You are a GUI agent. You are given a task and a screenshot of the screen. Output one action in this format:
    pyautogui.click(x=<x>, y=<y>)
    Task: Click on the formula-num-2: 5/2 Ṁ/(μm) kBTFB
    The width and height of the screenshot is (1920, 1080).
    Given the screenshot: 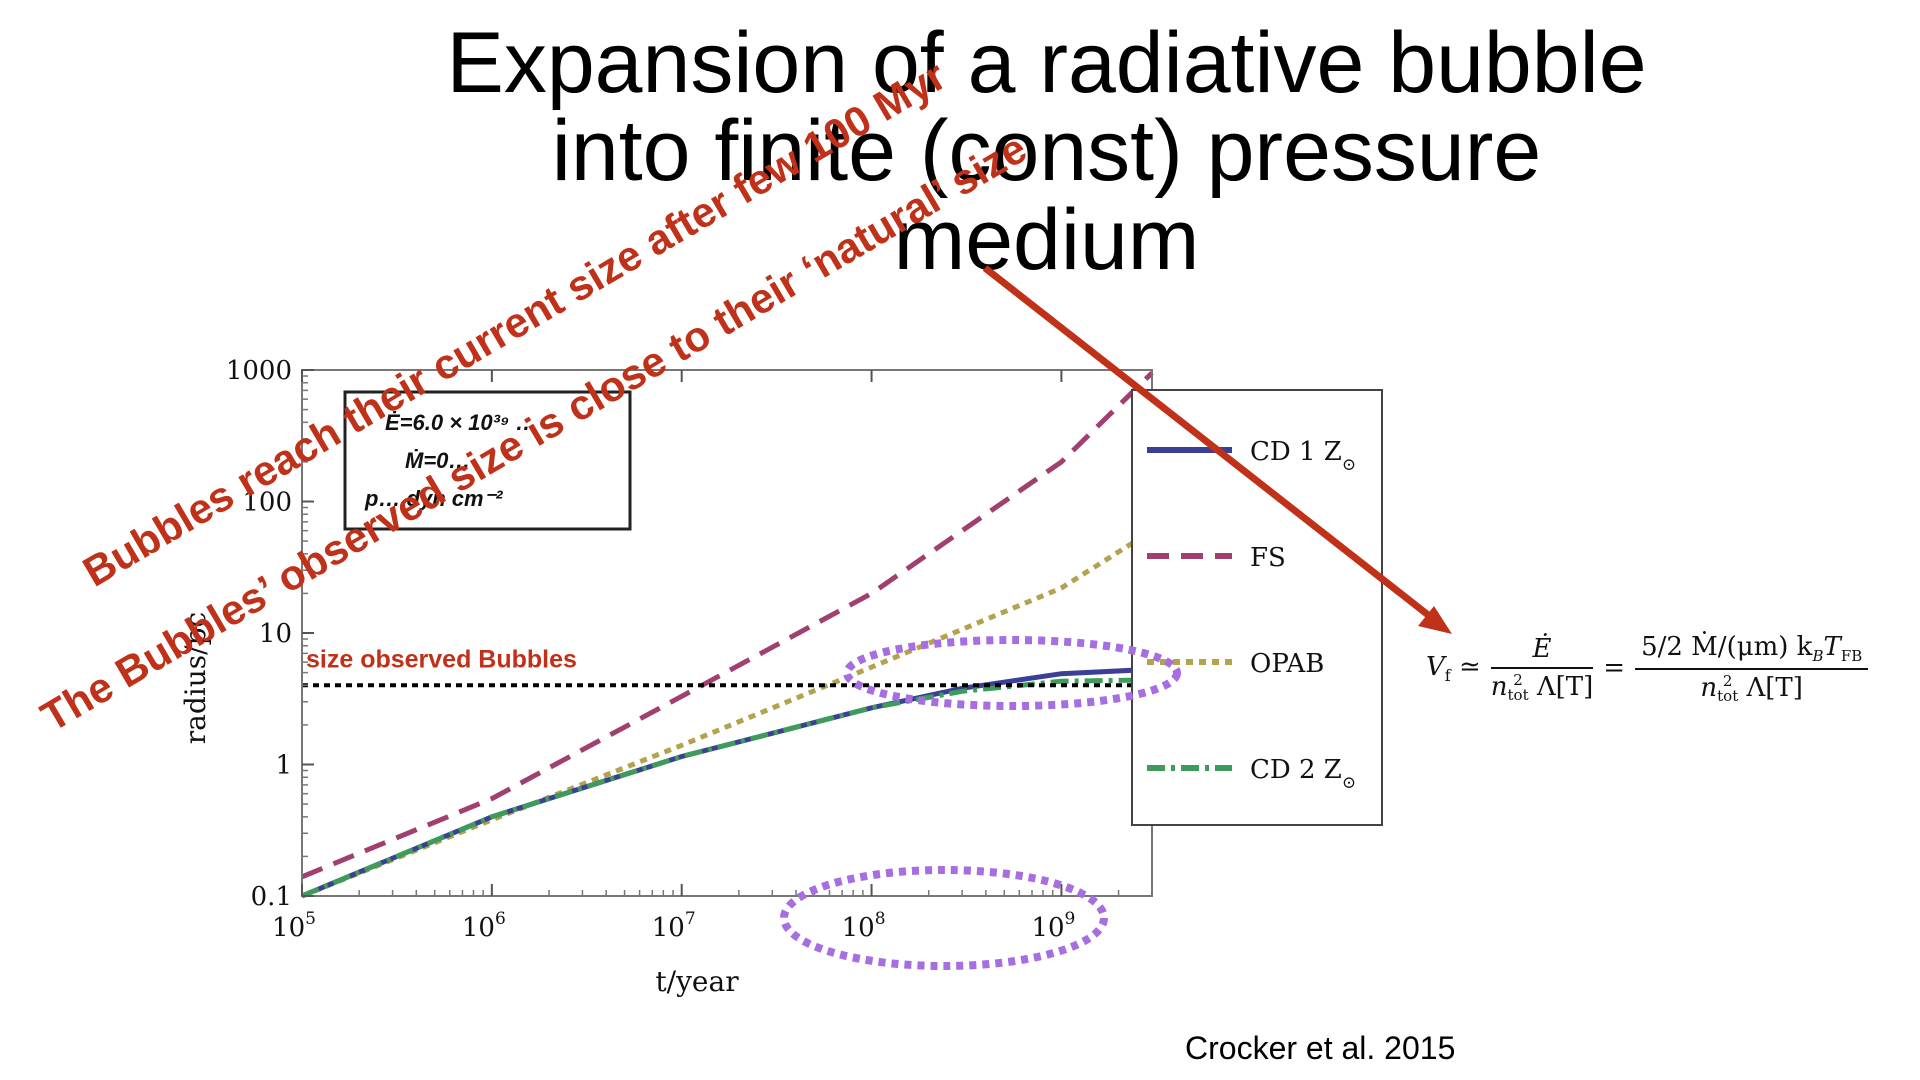 What is the action you would take?
    pyautogui.click(x=1752, y=651)
    